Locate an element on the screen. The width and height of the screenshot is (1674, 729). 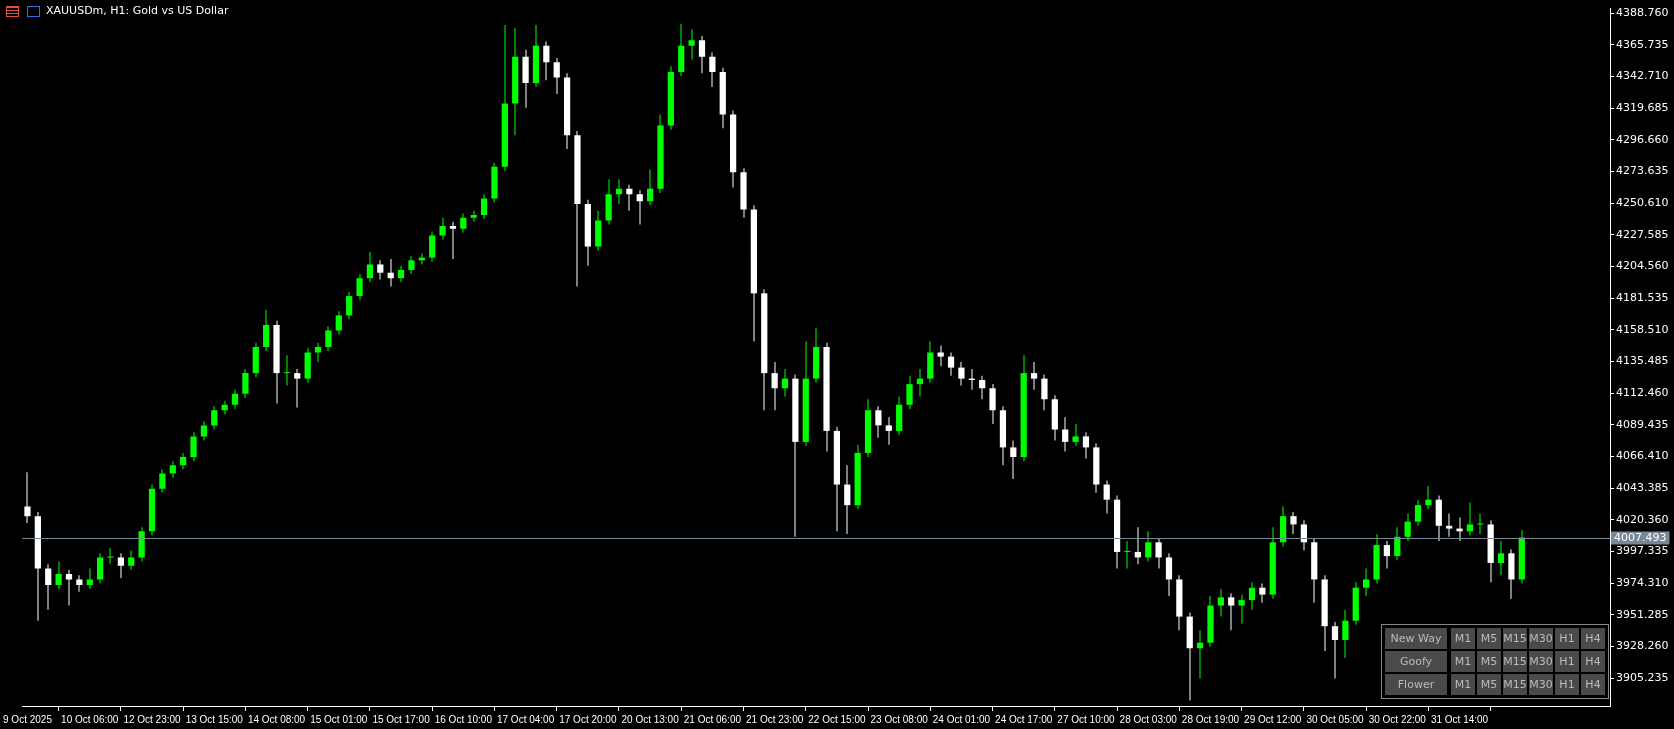
x-tick-label: 15 Oct 17:00 is located at coordinates (401, 719).